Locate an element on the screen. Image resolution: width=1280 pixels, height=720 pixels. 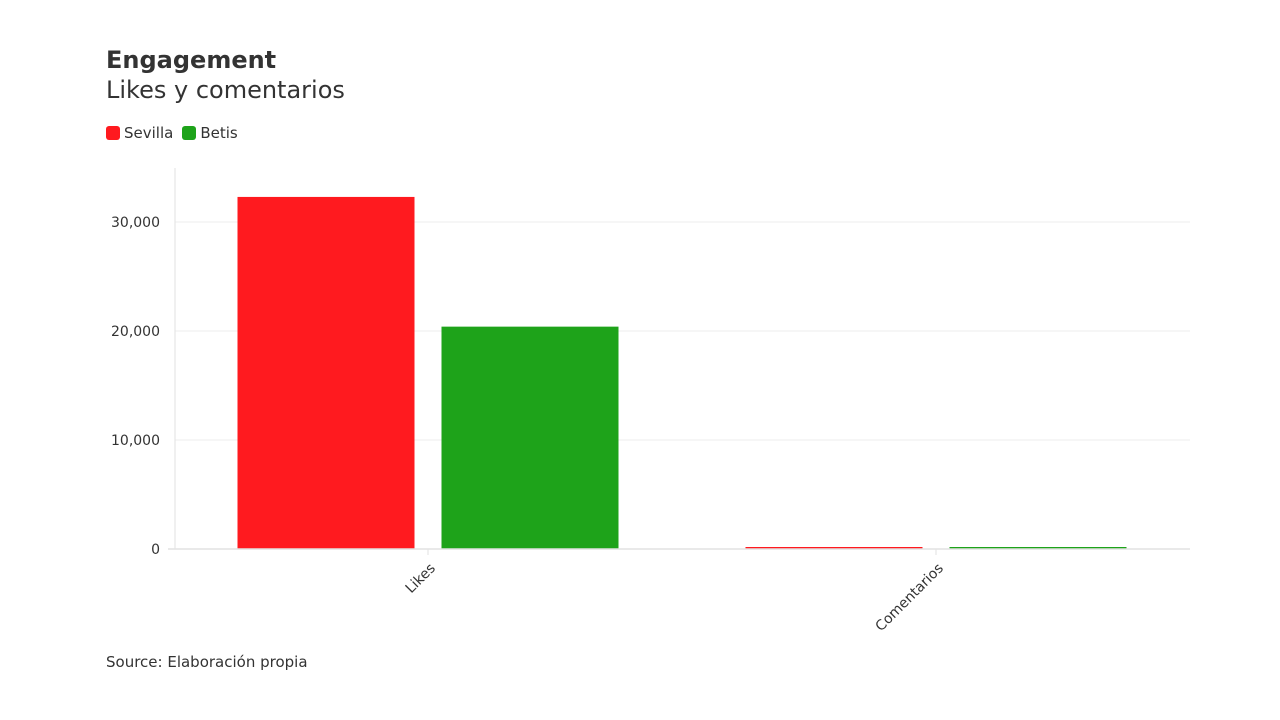
bar-sevilla-likes is located at coordinates (326, 372).